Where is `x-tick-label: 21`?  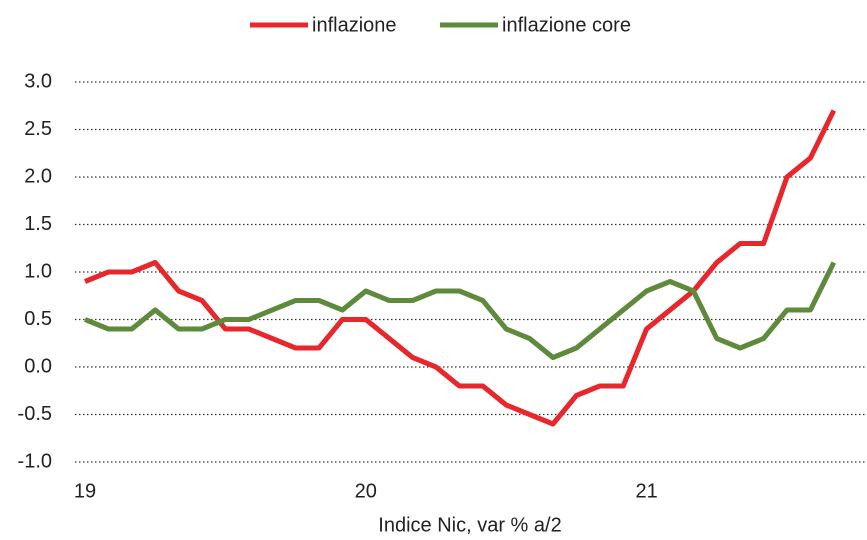 x-tick-label: 21 is located at coordinates (646, 491).